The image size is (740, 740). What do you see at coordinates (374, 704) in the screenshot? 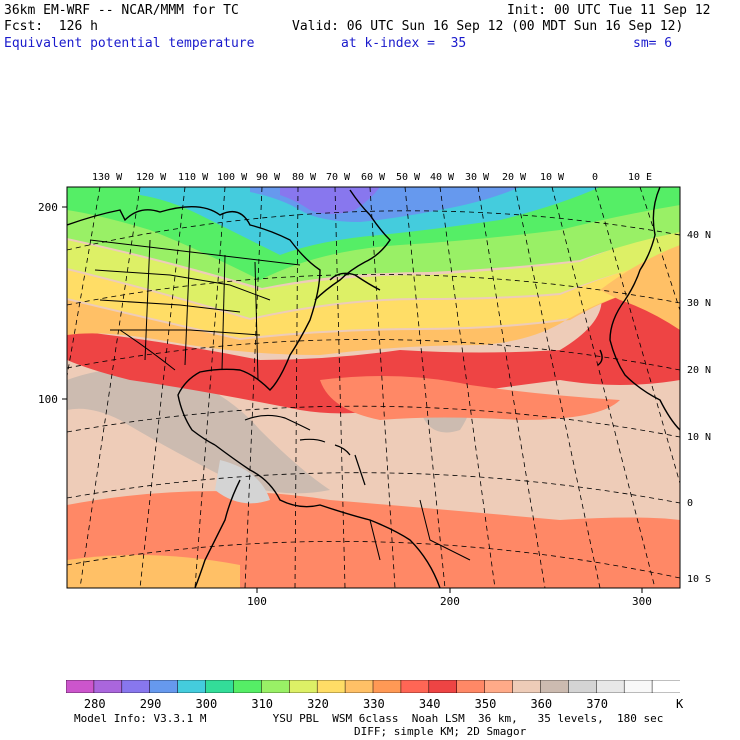
I see `colorbar-label: 330` at bounding box center [374, 704].